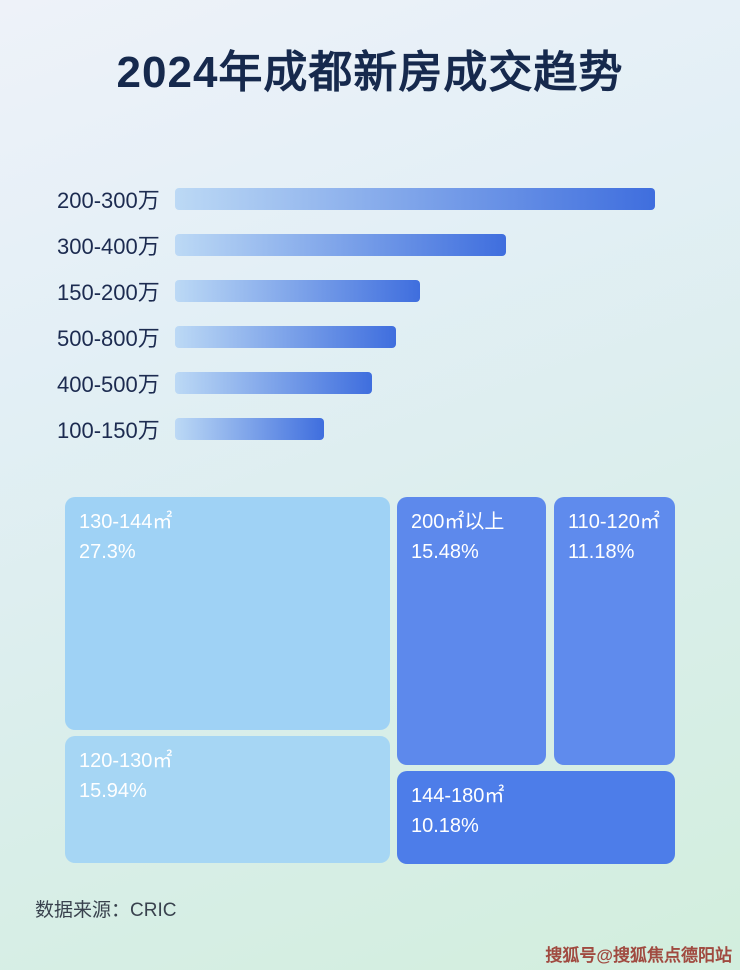  I want to click on treemap-block-label: 130-144㎡, so click(126, 522).